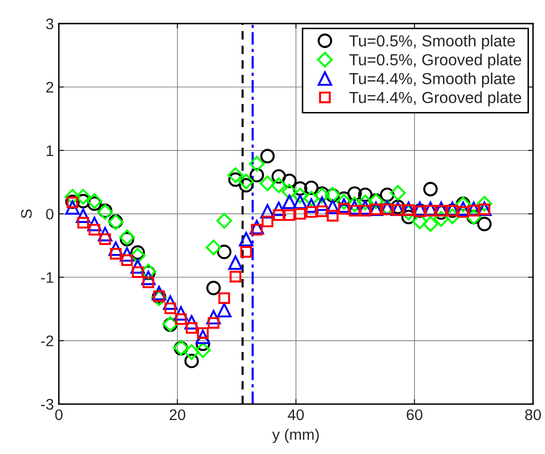 This screenshot has height=454, width=545. What do you see at coordinates (533, 414) in the screenshot?
I see `x-tick-label: 80` at bounding box center [533, 414].